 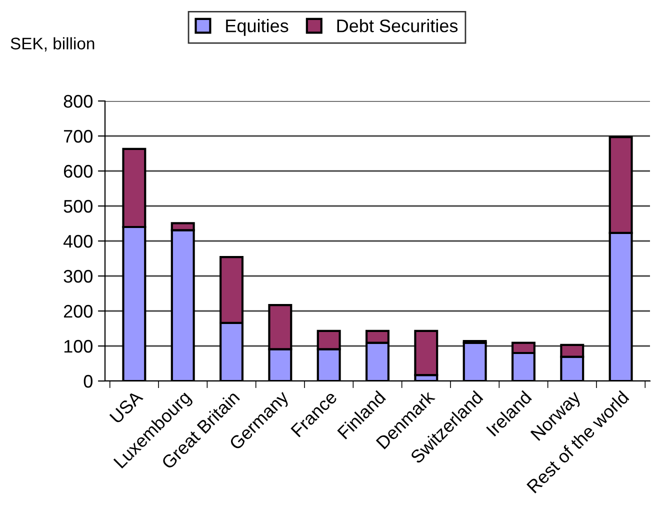 What do you see at coordinates (78, 276) in the screenshot?
I see `y-tick-label: 300` at bounding box center [78, 276].